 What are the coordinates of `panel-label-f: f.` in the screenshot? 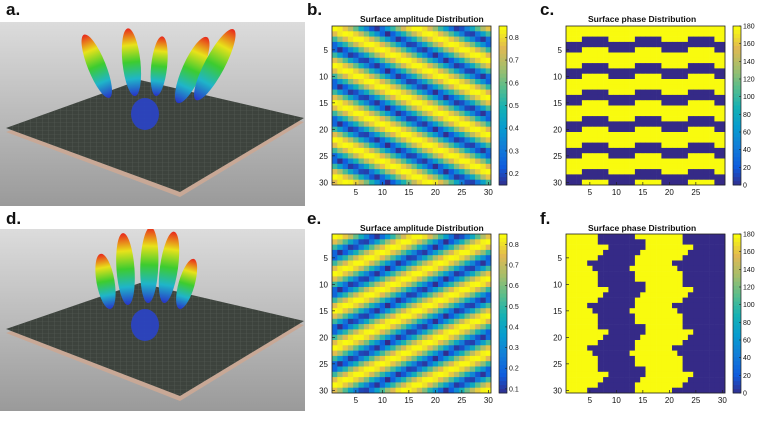 It's located at (545, 218).